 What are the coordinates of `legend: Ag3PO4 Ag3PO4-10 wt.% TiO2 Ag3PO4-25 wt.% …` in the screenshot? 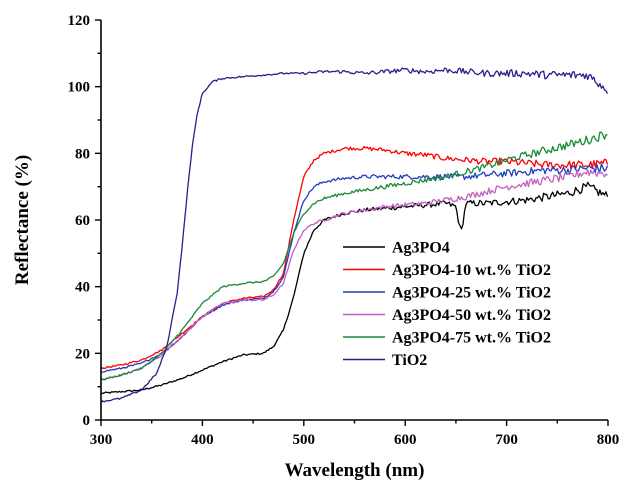 It's located at (447, 304).